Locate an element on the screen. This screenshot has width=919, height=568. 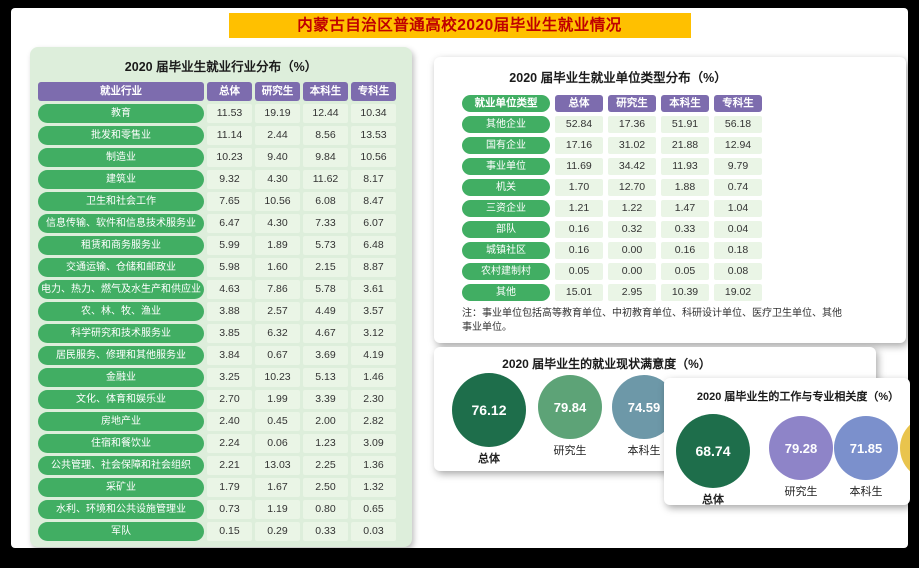
value-cell: 11.69 is located at coordinates (579, 166).